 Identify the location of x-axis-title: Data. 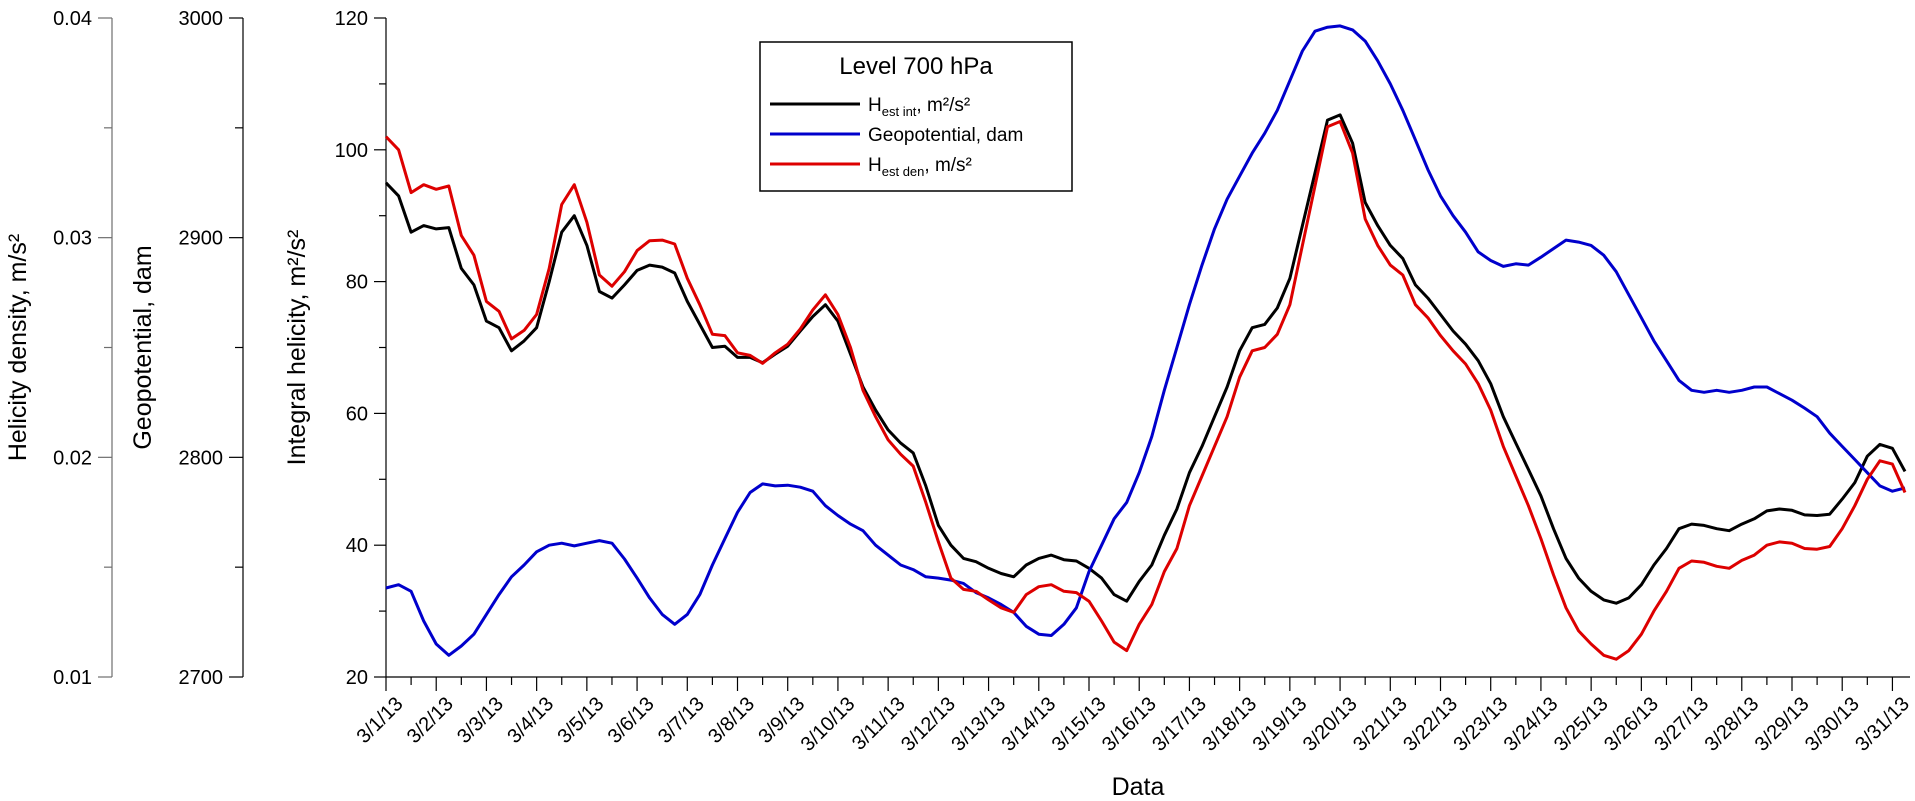
(1138, 787).